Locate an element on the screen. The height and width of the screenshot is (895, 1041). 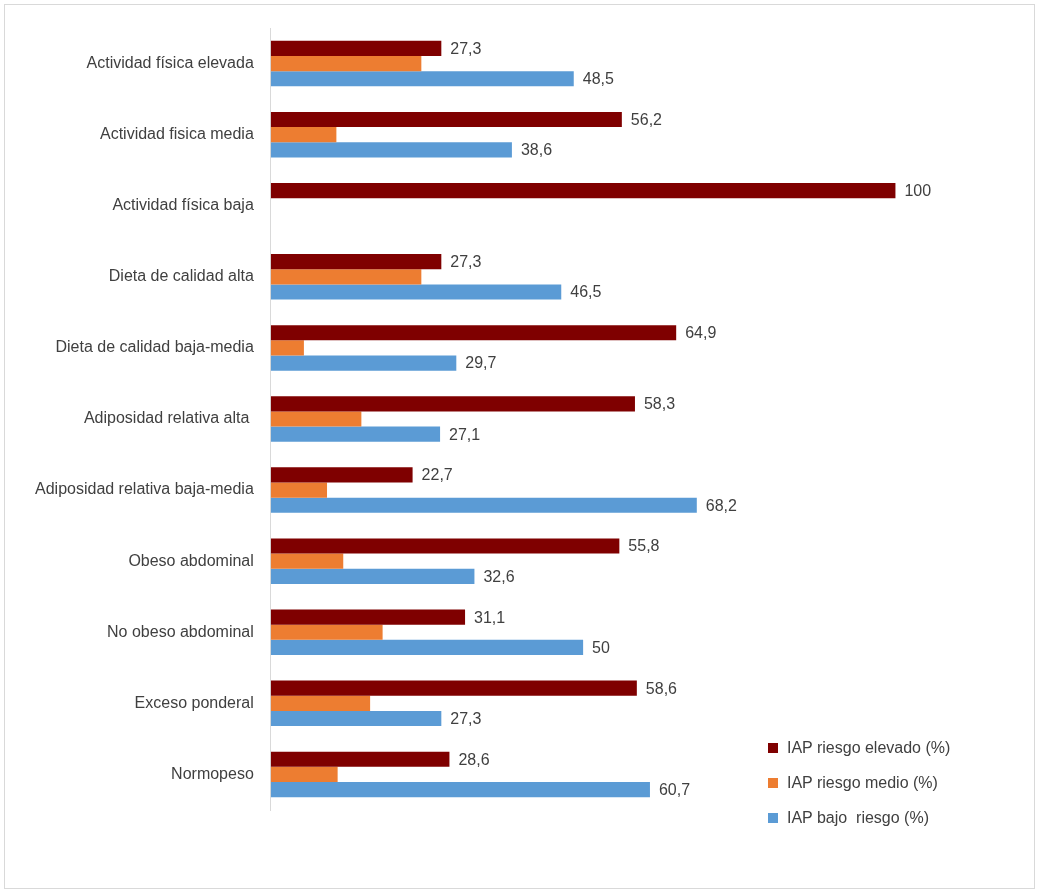
data-label: 50 is located at coordinates (601, 647).